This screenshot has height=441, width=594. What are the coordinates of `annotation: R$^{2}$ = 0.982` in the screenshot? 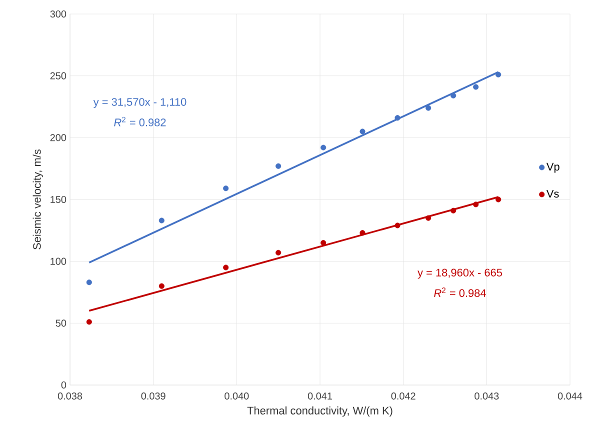 It's located at (140, 121).